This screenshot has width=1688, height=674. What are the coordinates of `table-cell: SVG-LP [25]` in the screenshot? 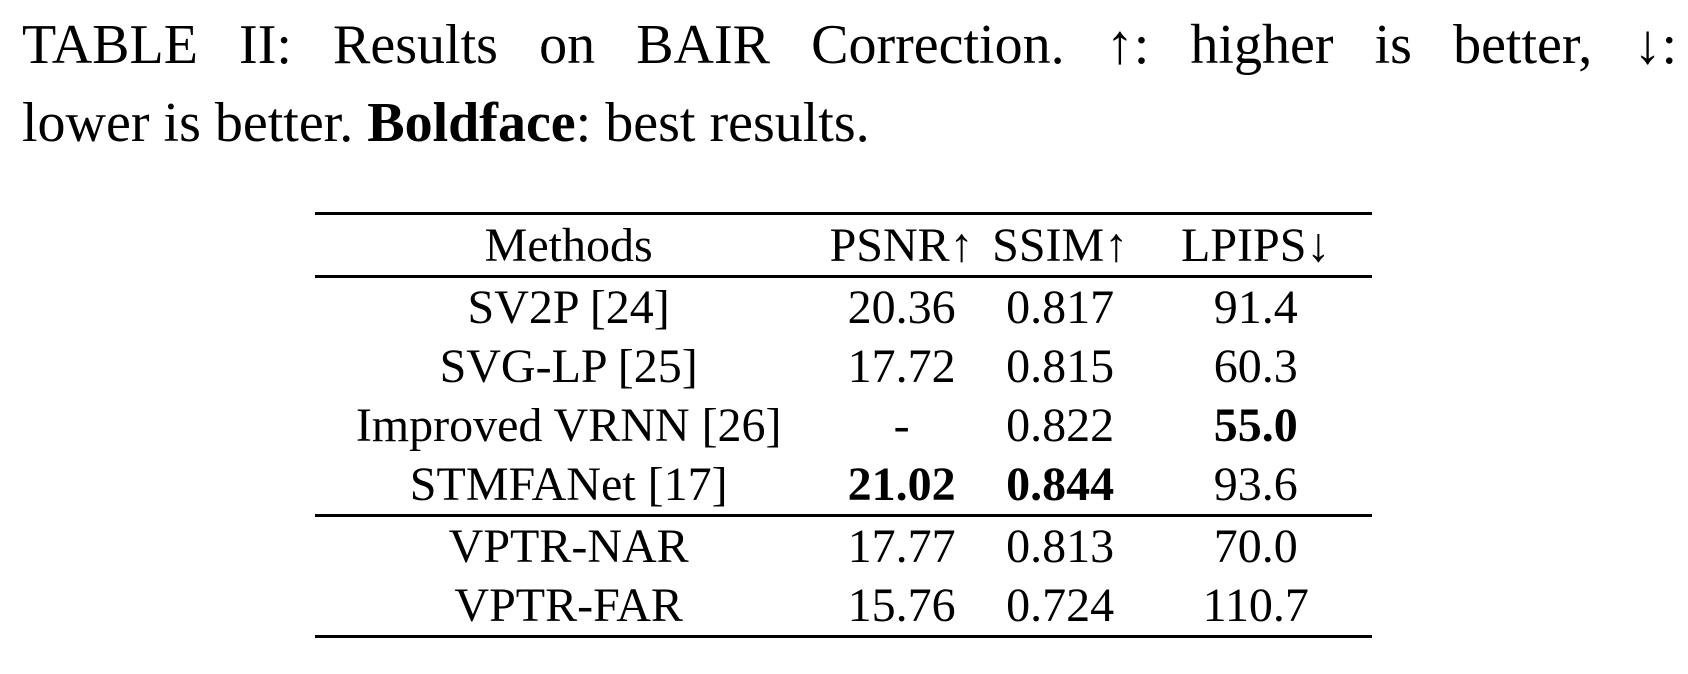 It's located at (568, 366).